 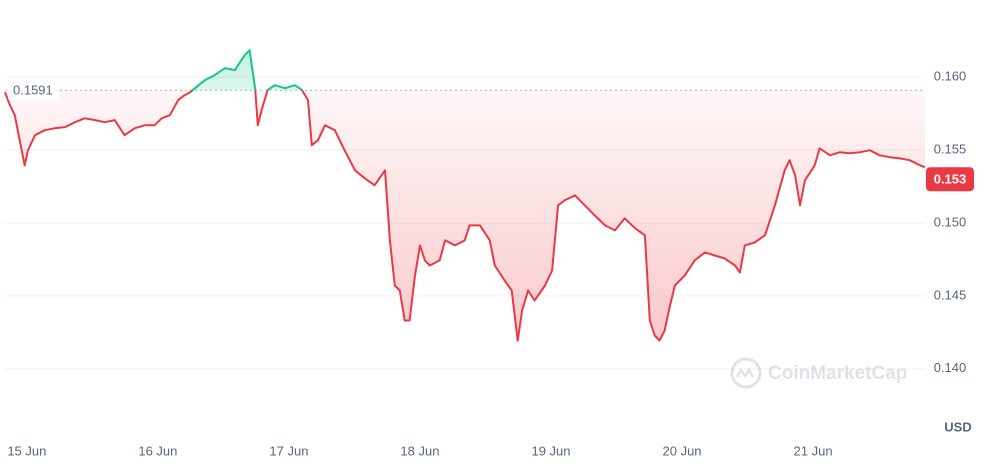 What do you see at coordinates (950, 294) in the screenshot?
I see `y-tick-label: 0.145` at bounding box center [950, 294].